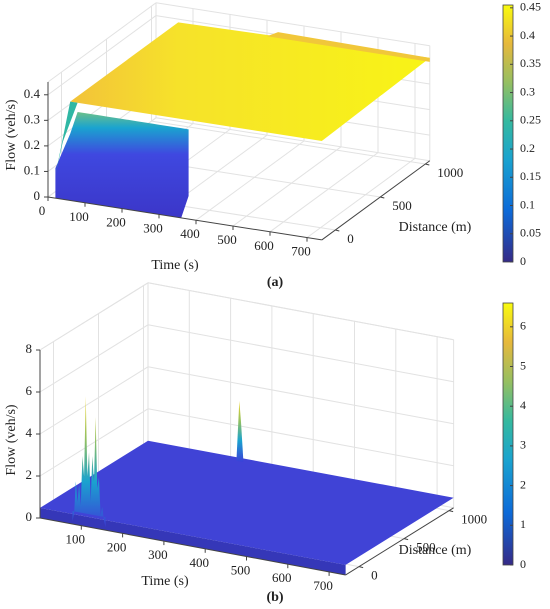 The image size is (550, 609). What do you see at coordinates (527, 148) in the screenshot?
I see `colorbar-tick-label: 0.2` at bounding box center [527, 148].